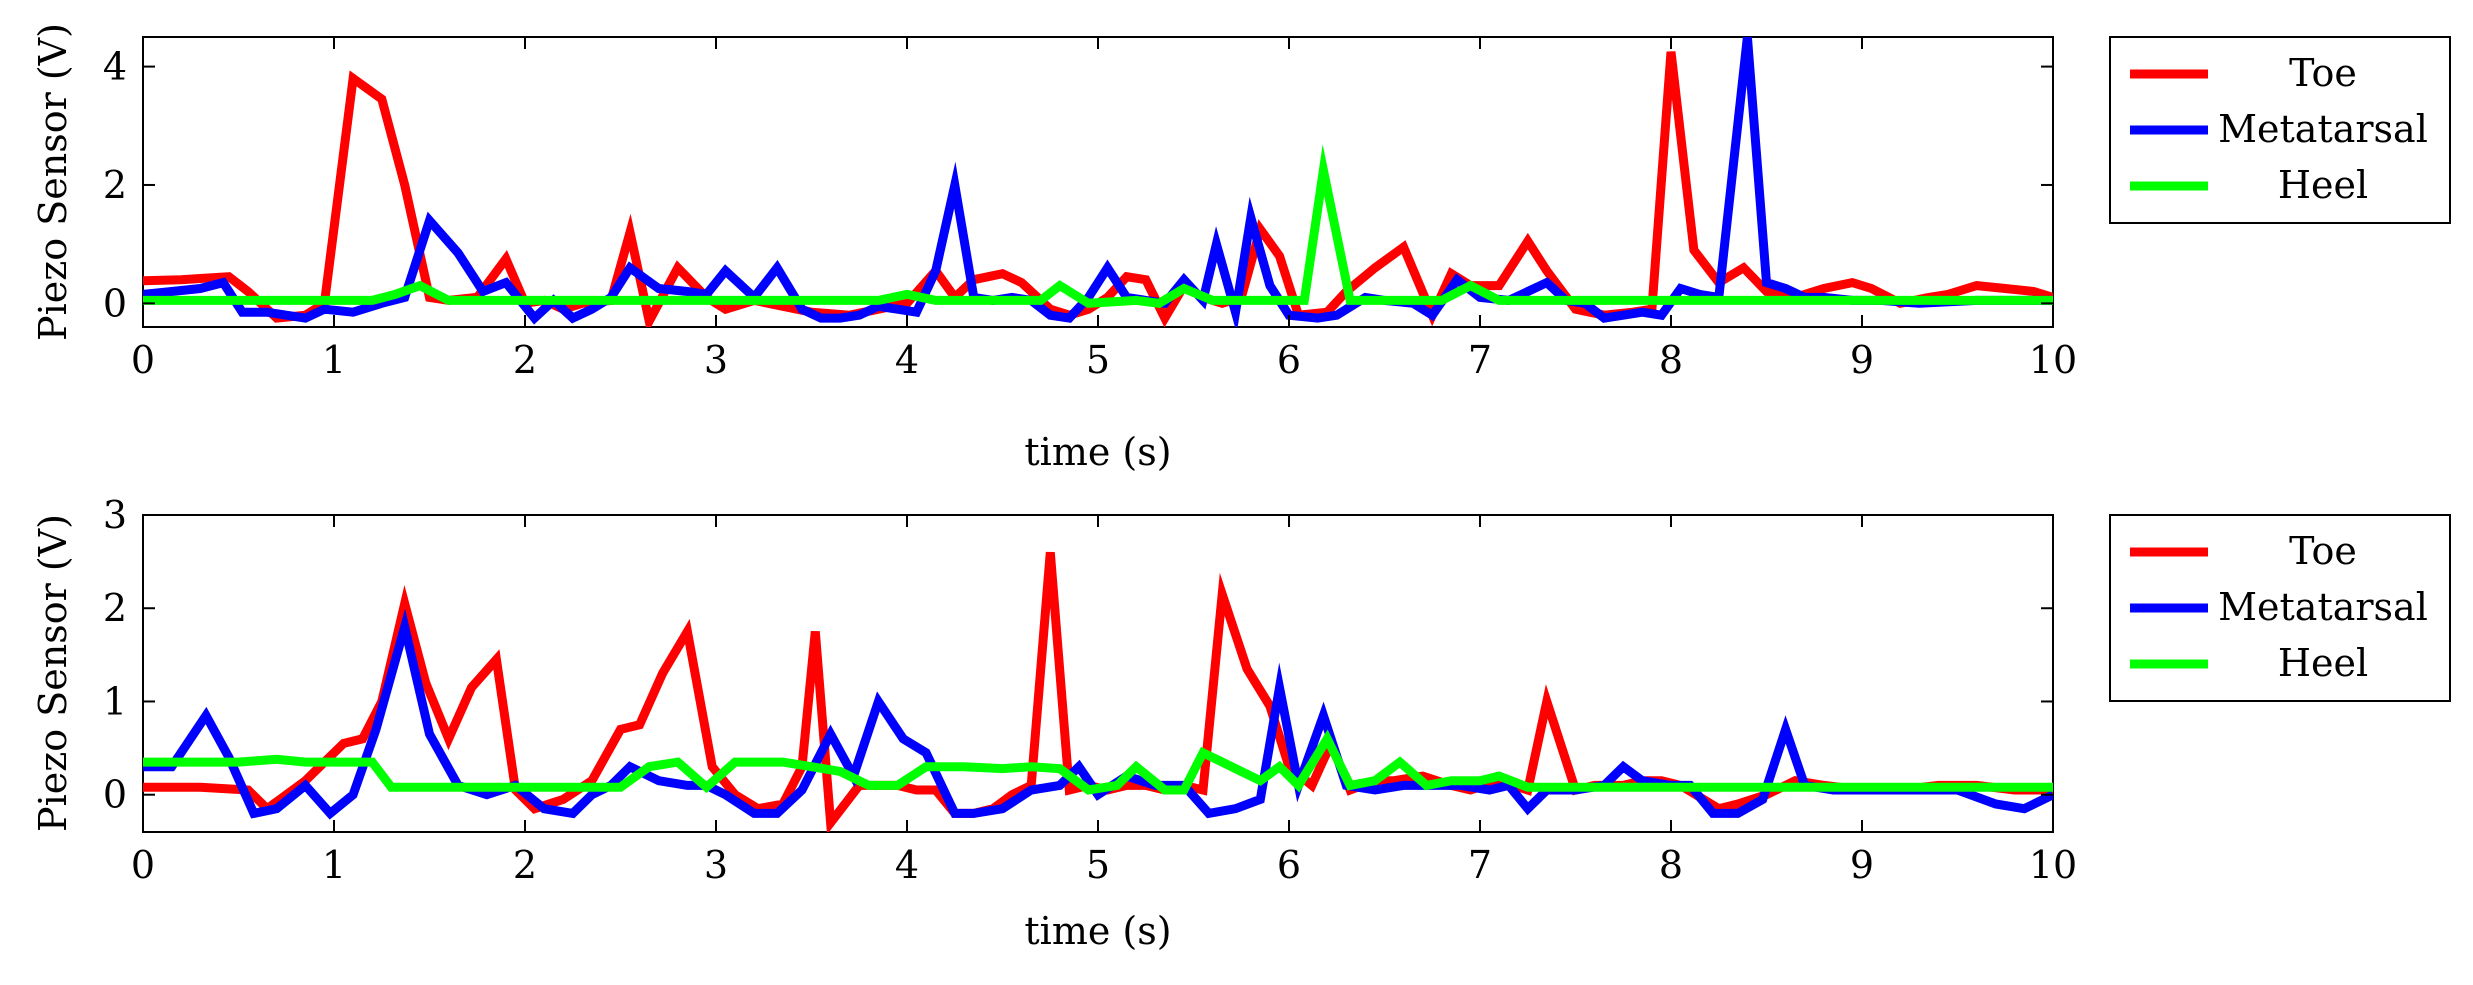 The width and height of the screenshot is (2473, 985). Describe the element at coordinates (907, 360) in the screenshot. I see `top-x-tick-label-4: 4` at that location.